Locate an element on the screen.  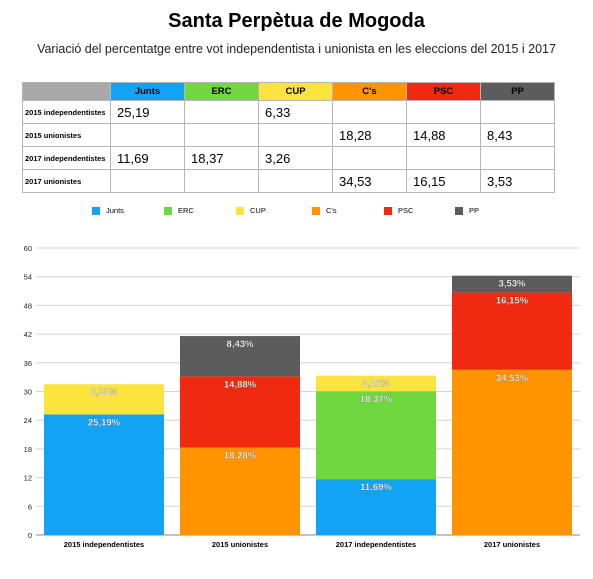
y-tick-label: 12 is located at coordinates (28, 478).